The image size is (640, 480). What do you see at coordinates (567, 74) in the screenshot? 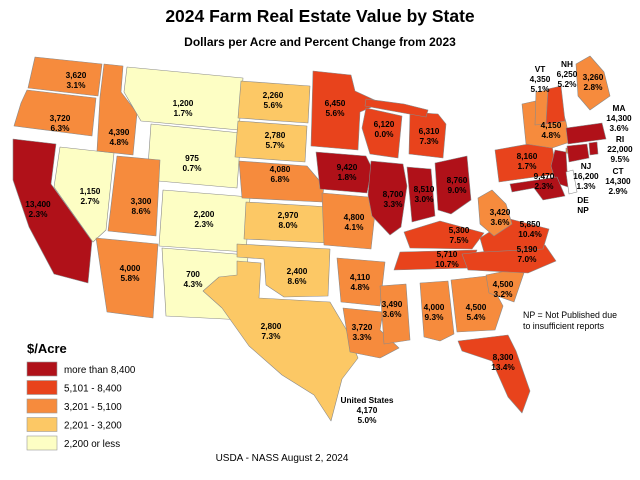
I see `state-label-nh: NH 6,250 5.2%` at bounding box center [567, 74].